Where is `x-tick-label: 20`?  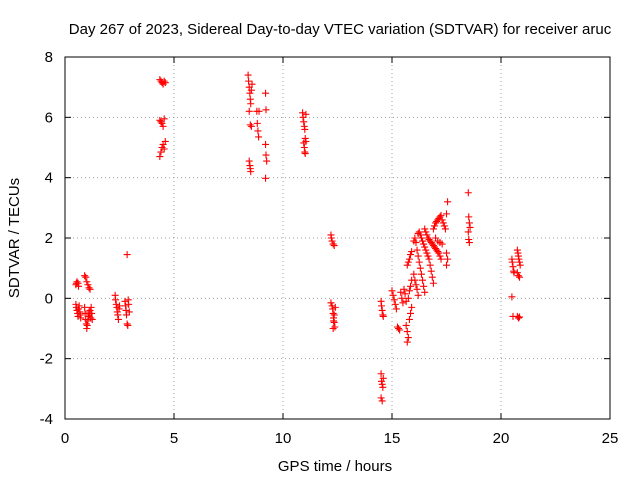
x-tick-label: 20 is located at coordinates (501, 438).